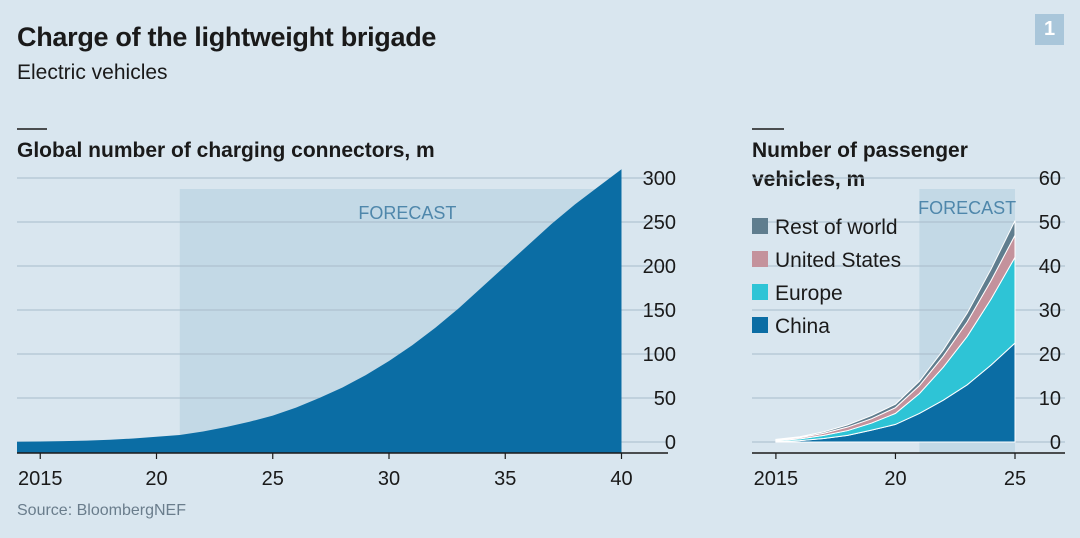 The height and width of the screenshot is (538, 1080). I want to click on y-tick-label: 10, so click(1050, 399).